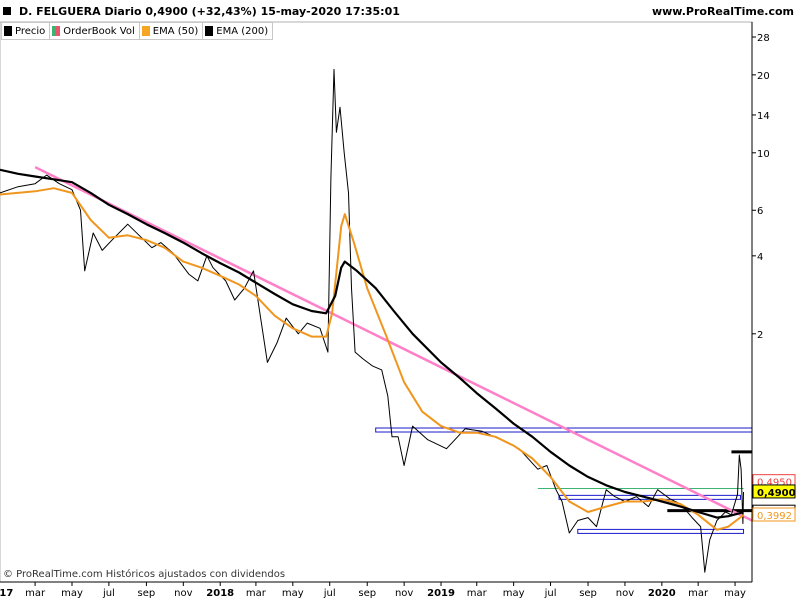 The image size is (800, 600). Describe the element at coordinates (441, 593) in the screenshot. I see `x-tick-label: 2019` at that location.